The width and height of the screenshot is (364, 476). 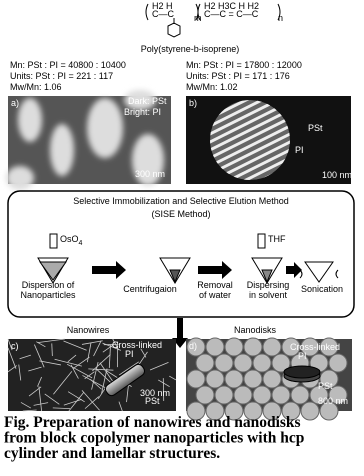 I want to click on domains, so click(x=85, y=140).